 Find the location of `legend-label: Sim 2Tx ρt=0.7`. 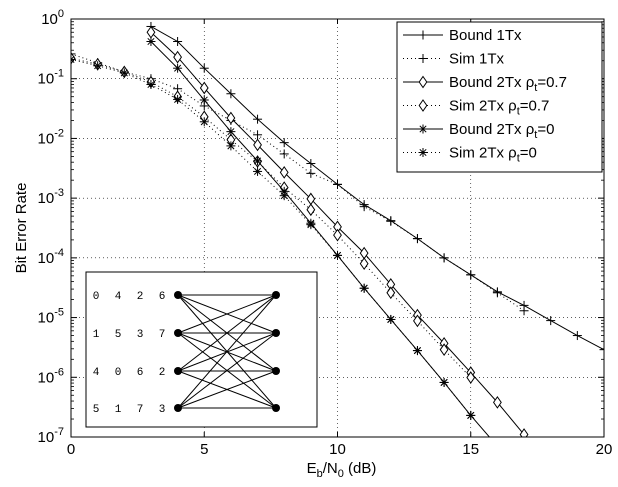

legend-label: Sim 2Tx ρt=0.7 is located at coordinates (499, 108).